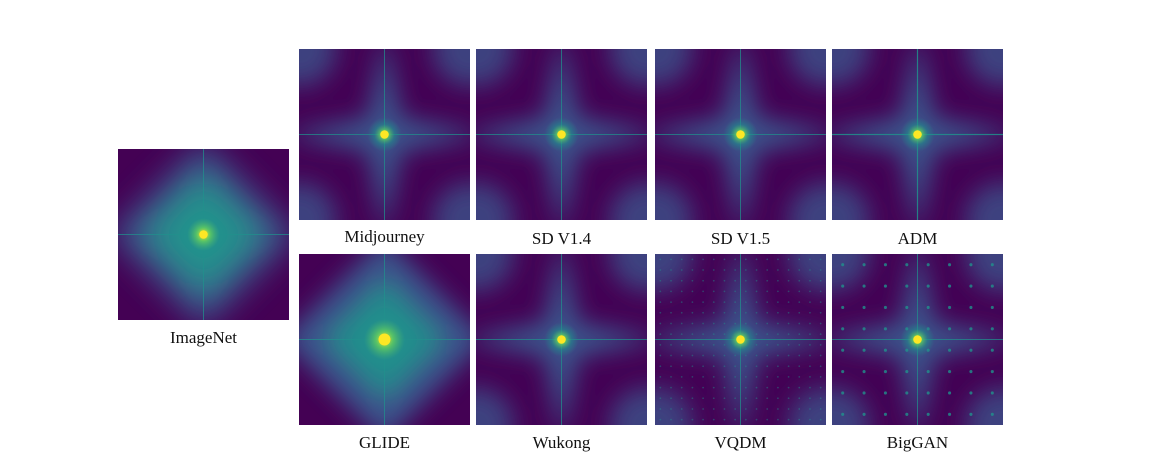 The image size is (1172, 474). Describe the element at coordinates (384, 134) in the screenshot. I see `spectrum-midjourney` at that location.